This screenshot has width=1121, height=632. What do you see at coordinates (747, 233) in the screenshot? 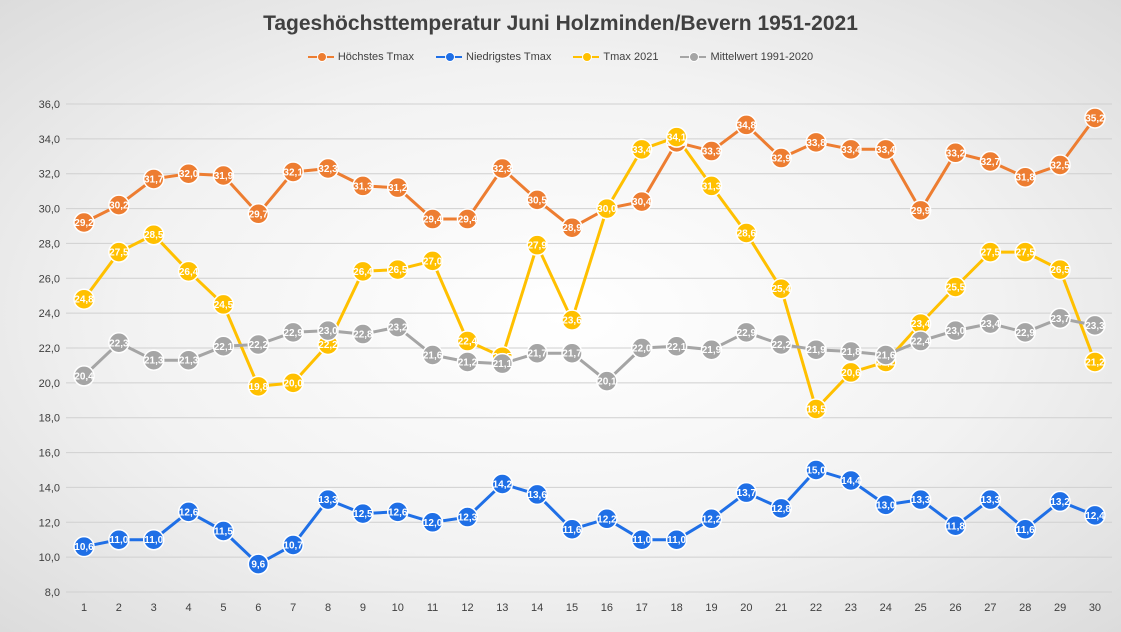
I see `series-2-label-20: 28,6` at bounding box center [747, 233].